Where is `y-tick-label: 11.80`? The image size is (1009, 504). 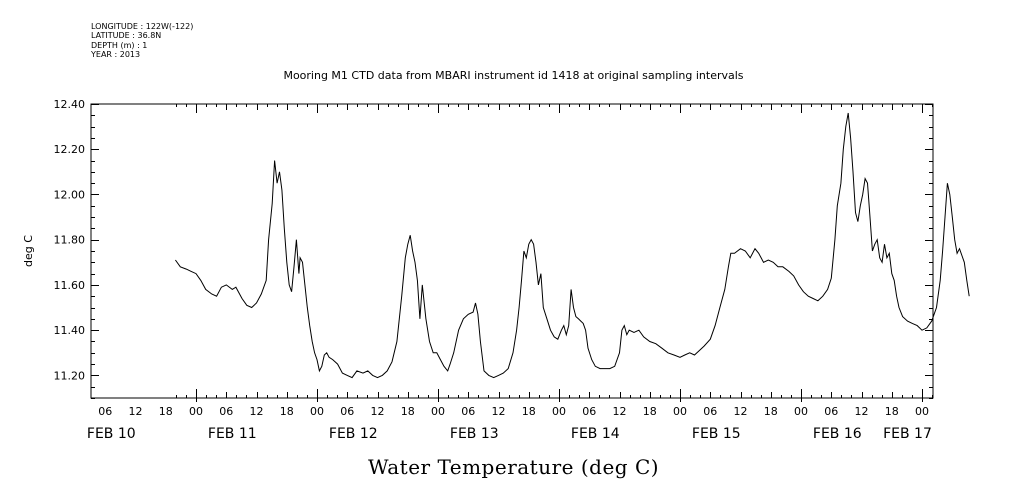 y-tick-label: 11.80 is located at coordinates (70, 240).